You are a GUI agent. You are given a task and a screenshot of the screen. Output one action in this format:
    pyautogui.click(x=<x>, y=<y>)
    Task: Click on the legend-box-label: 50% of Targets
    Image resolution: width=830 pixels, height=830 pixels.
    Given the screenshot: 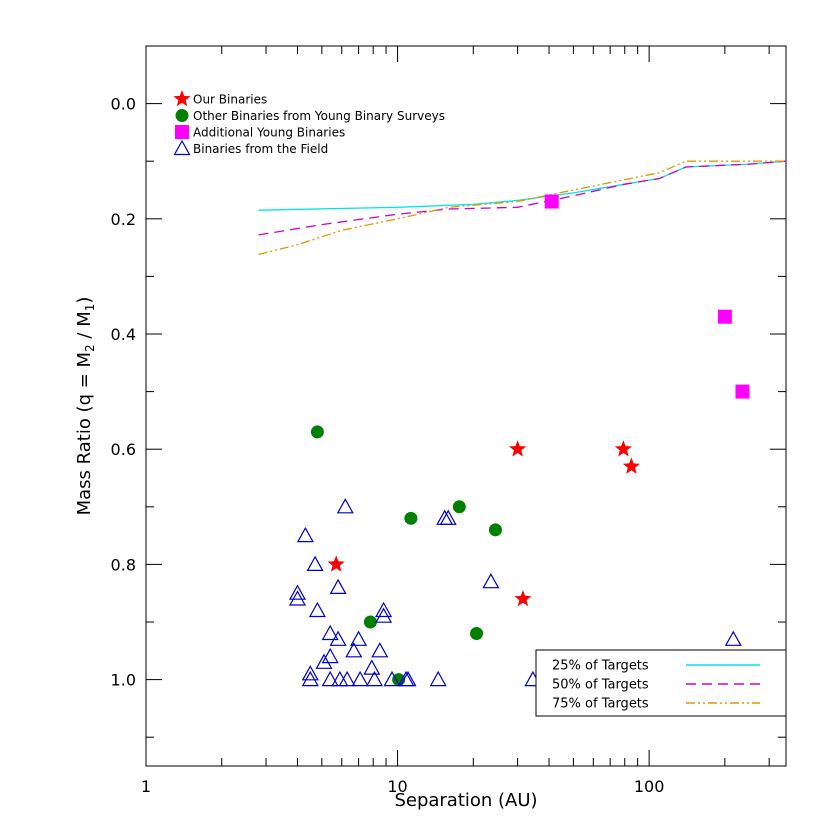 What is the action you would take?
    pyautogui.click(x=600, y=685)
    